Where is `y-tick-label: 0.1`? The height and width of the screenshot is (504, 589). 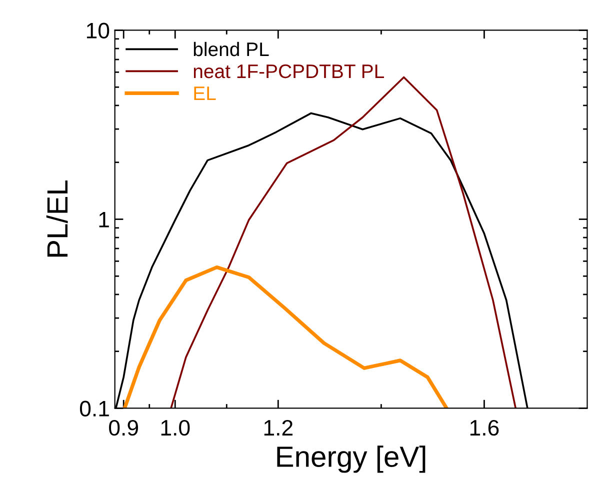 y-tick-label: 0.1 is located at coordinates (94, 408).